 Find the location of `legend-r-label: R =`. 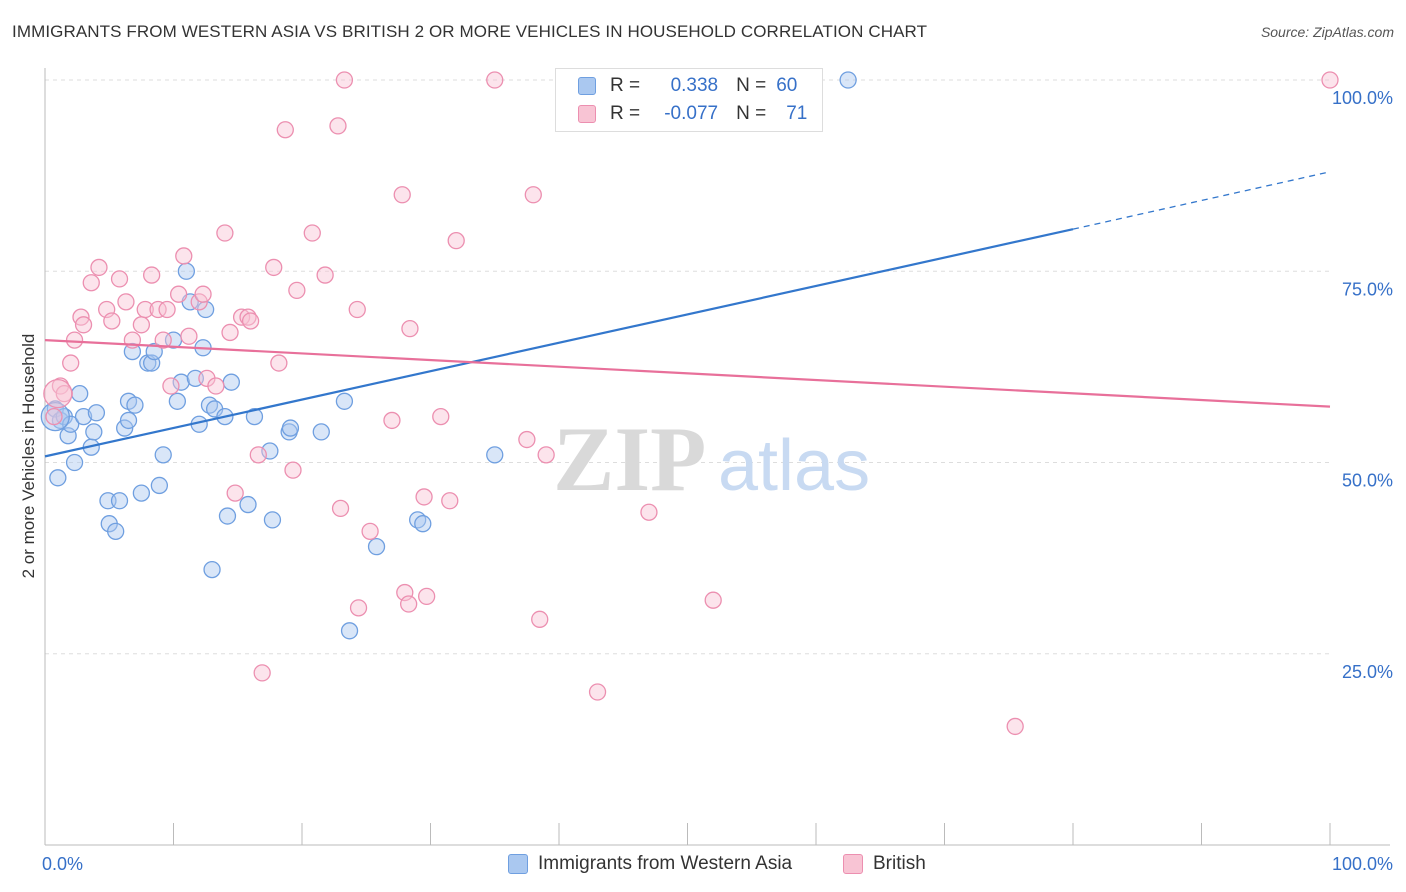

legend-r-label: R = is located at coordinates (625, 85).